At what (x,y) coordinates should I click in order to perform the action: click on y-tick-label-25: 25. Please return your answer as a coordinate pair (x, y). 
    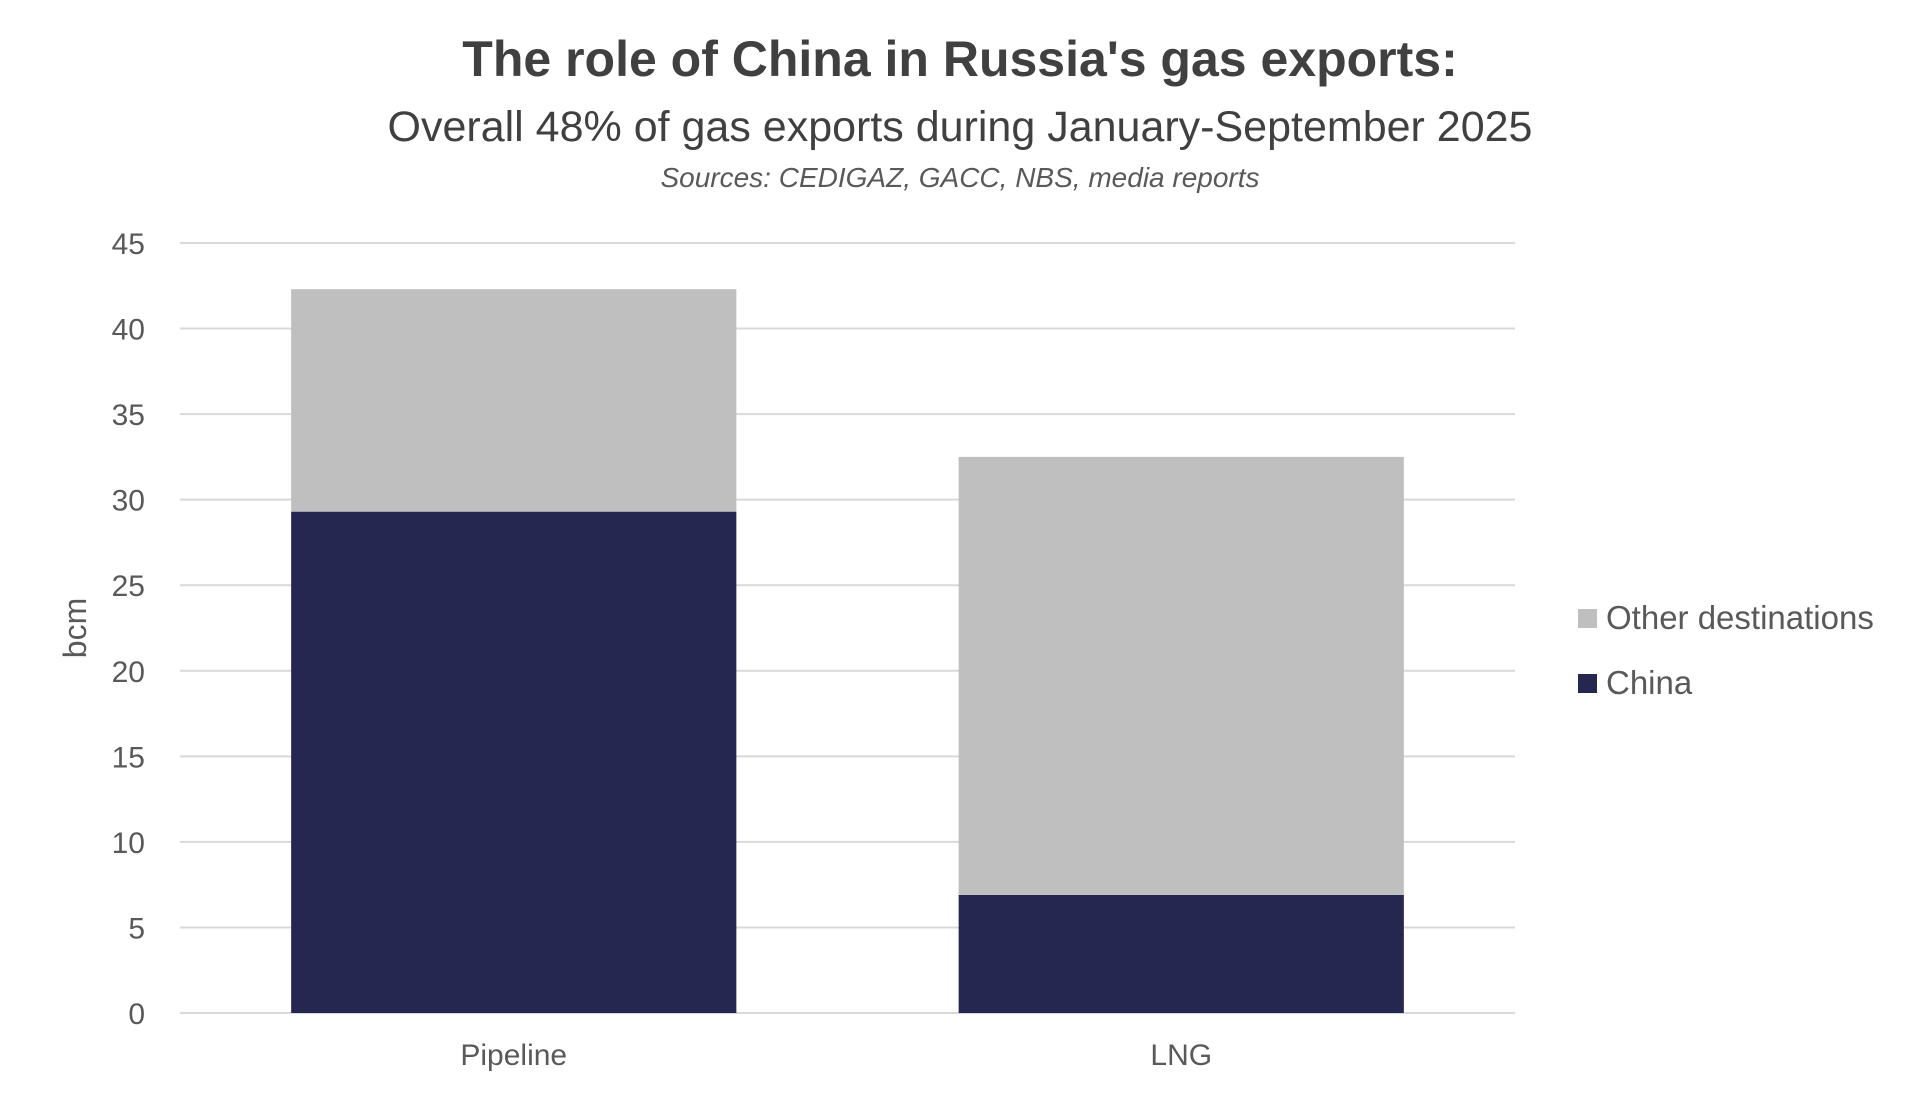
    Looking at the image, I should click on (128, 586).